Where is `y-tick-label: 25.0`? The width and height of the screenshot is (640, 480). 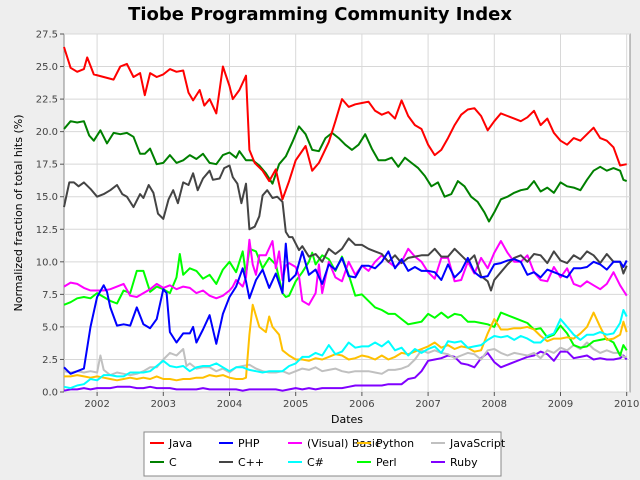
y-tick-label: 25.0 is located at coordinates (47, 67).